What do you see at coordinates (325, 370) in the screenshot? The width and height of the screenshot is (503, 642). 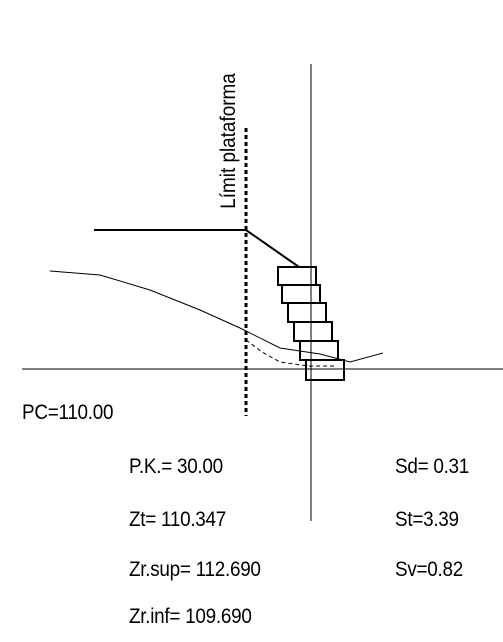 I see `wall-block-foundation` at bounding box center [325, 370].